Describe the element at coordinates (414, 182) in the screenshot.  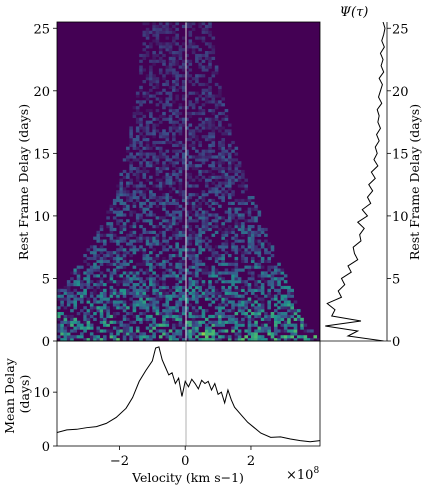
I see `psi-y-axis-label: Rest Frame Delay (days)` at that location.